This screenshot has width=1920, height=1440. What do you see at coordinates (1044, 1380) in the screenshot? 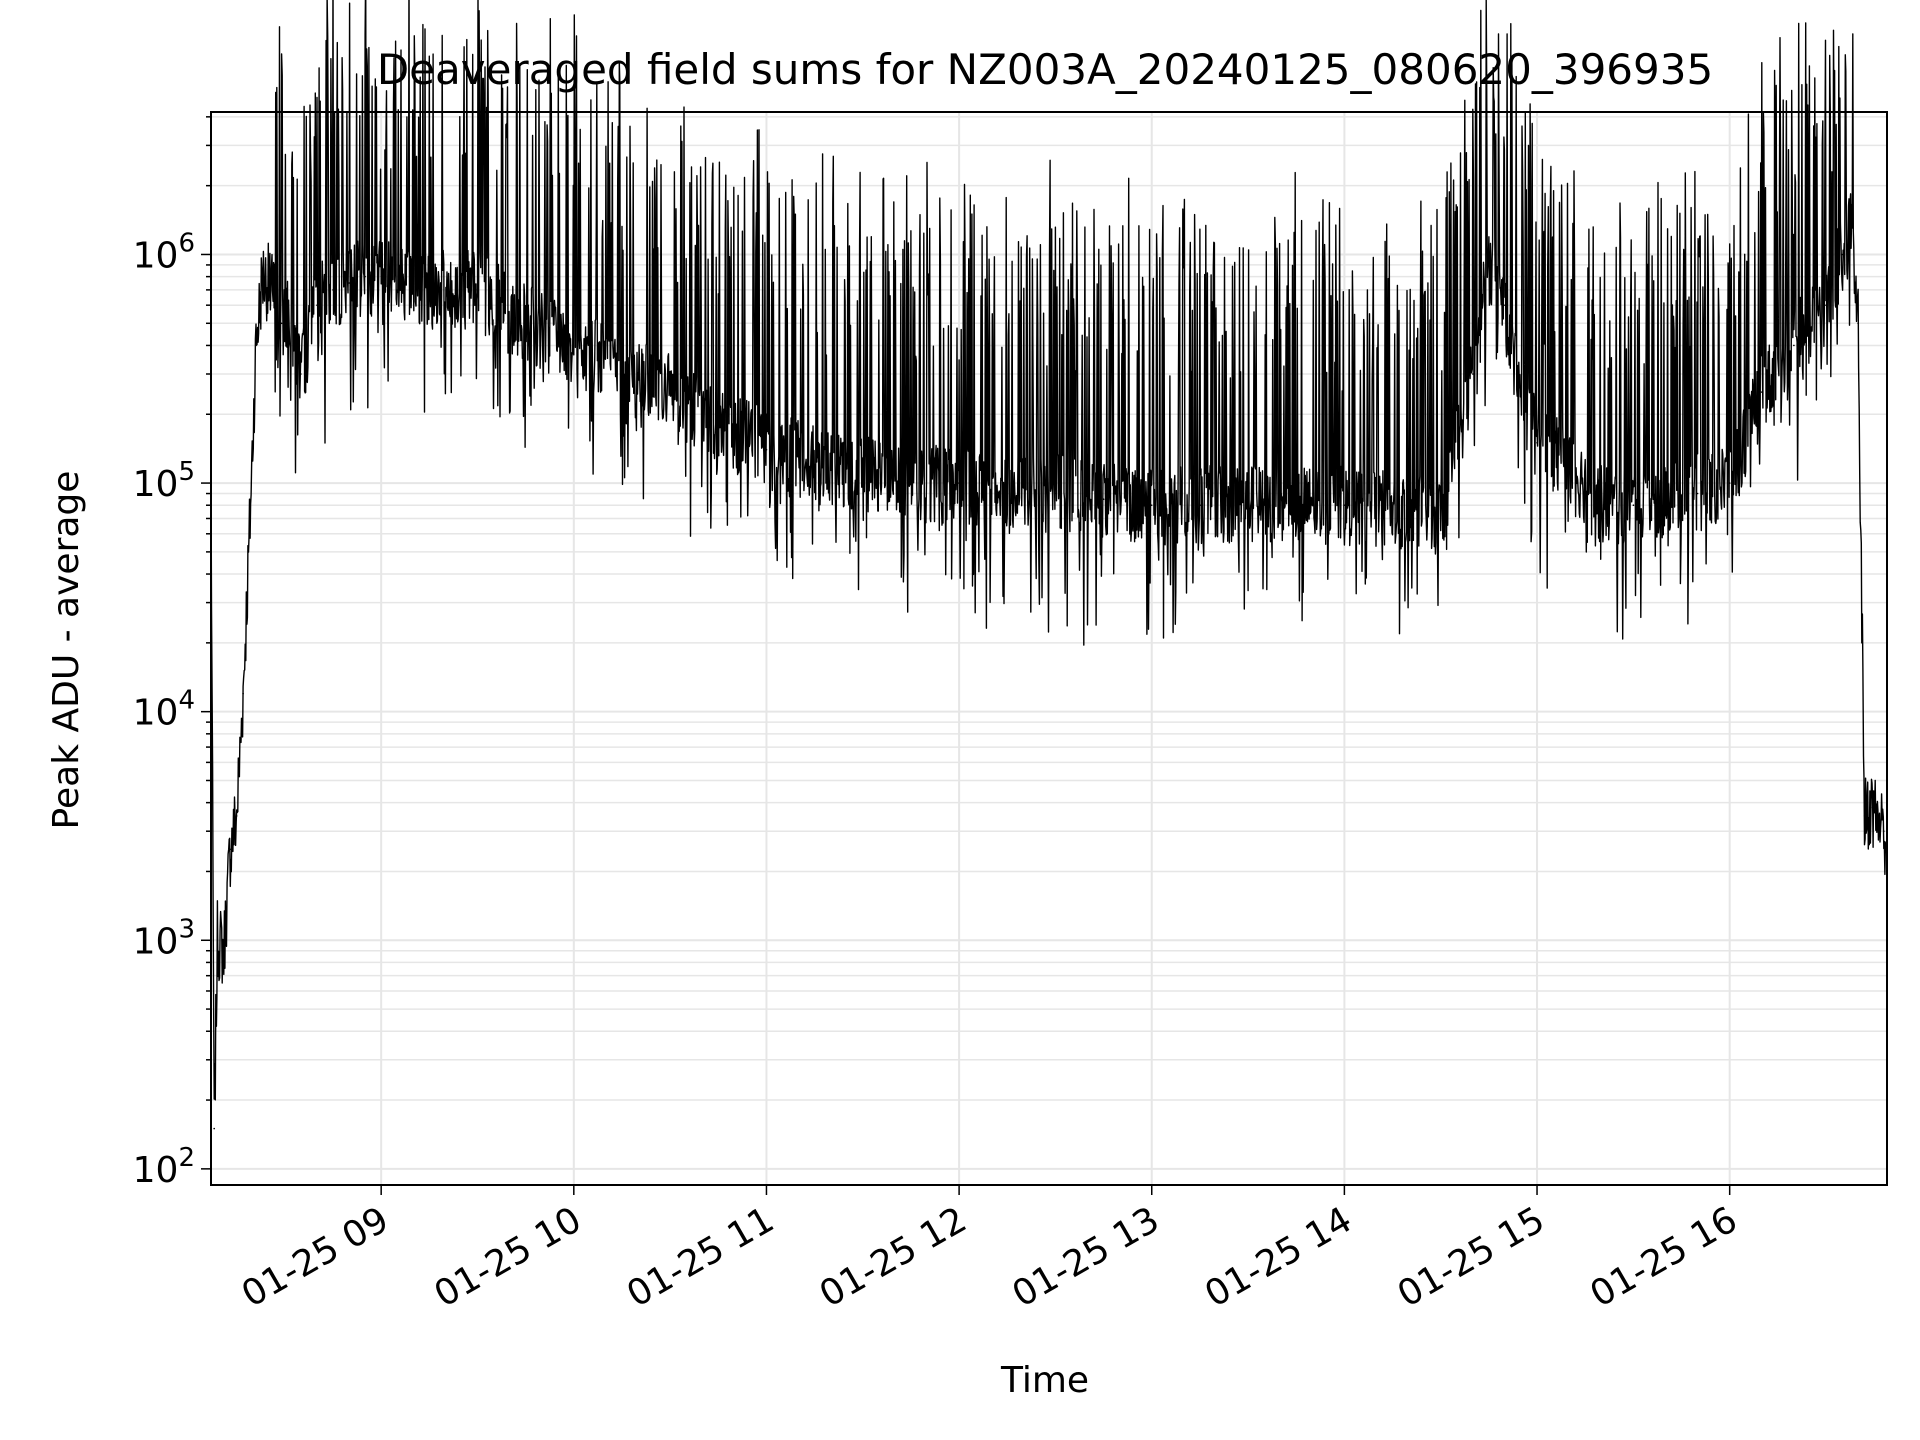
I see `x-axis-label: Time` at bounding box center [1044, 1380].